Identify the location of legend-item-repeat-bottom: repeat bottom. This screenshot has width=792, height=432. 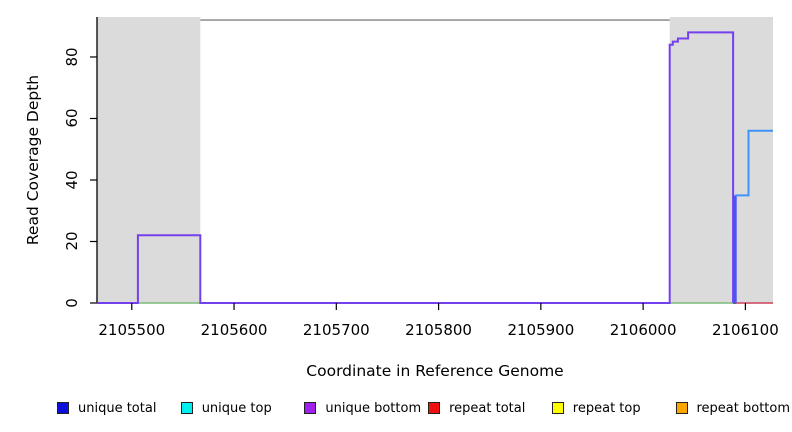
(733, 408).